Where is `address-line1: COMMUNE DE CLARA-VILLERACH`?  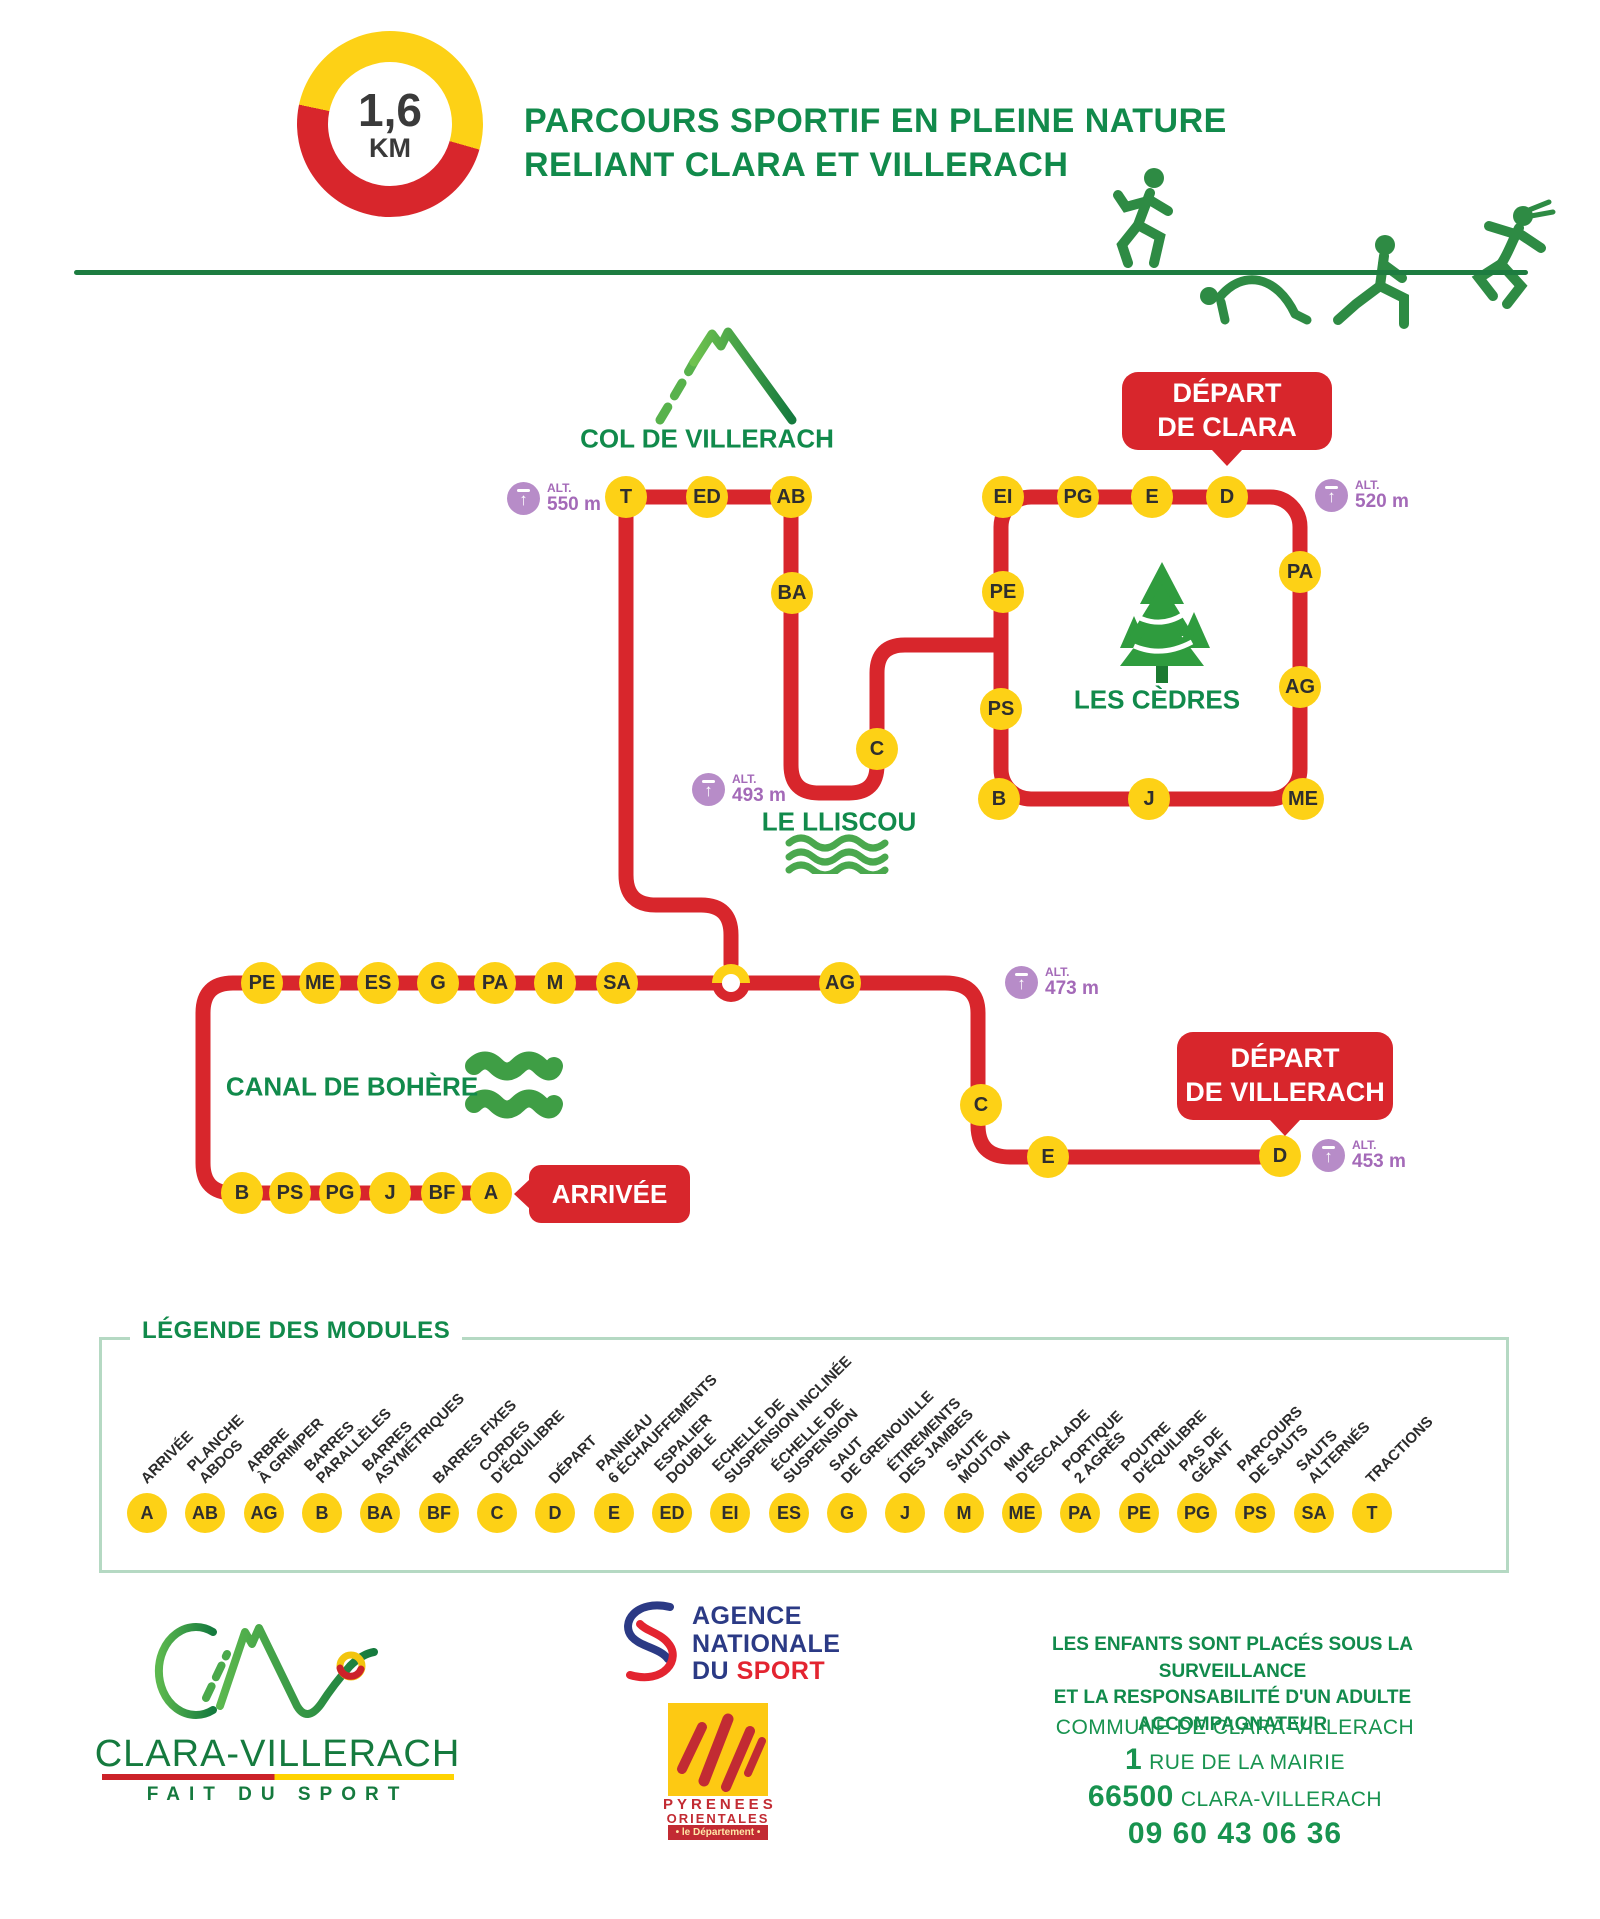
address-line1: COMMUNE DE CLARA-VILLERACH is located at coordinates (1235, 1727).